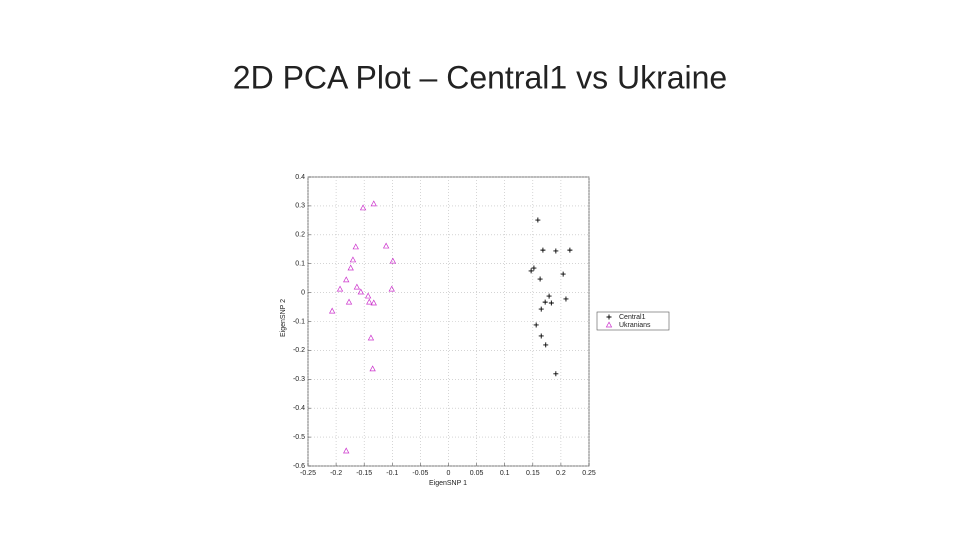 This screenshot has width=960, height=540. Describe the element at coordinates (300, 264) in the screenshot. I see `y-tick-label: 0.1` at that location.